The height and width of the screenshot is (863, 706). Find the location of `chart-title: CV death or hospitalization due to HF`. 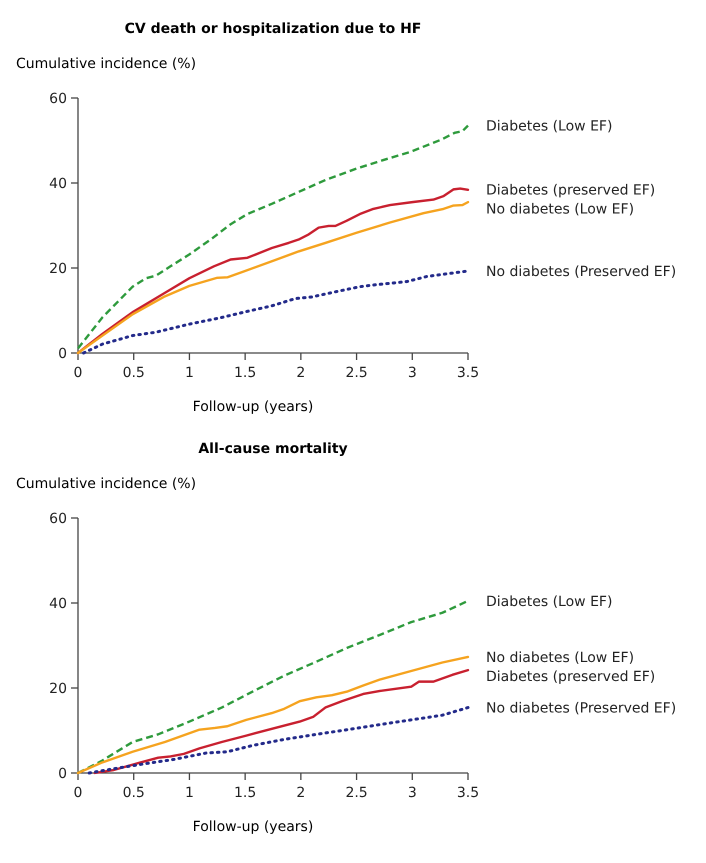

chart-title: CV death or hospitalization due to HF is located at coordinates (273, 29).